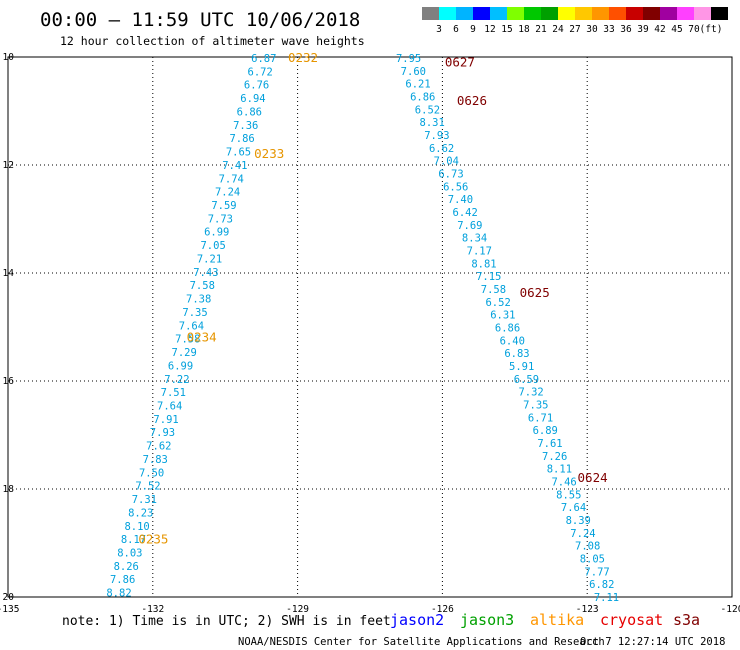 The width and height of the screenshot is (740, 650). I want to click on y-tick-label: 20, so click(9, 597).